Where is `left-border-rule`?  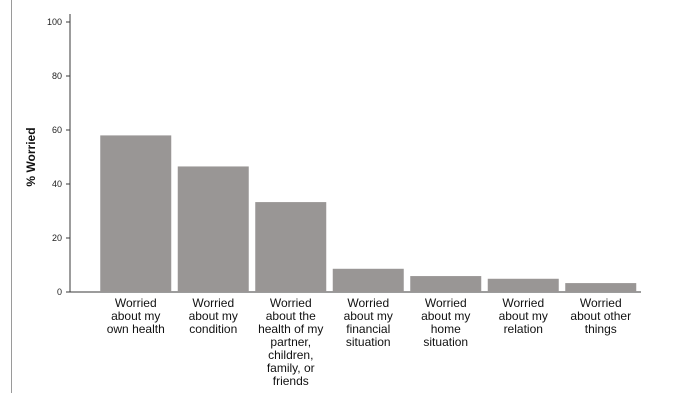
left-border-rule is located at coordinates (11, 196).